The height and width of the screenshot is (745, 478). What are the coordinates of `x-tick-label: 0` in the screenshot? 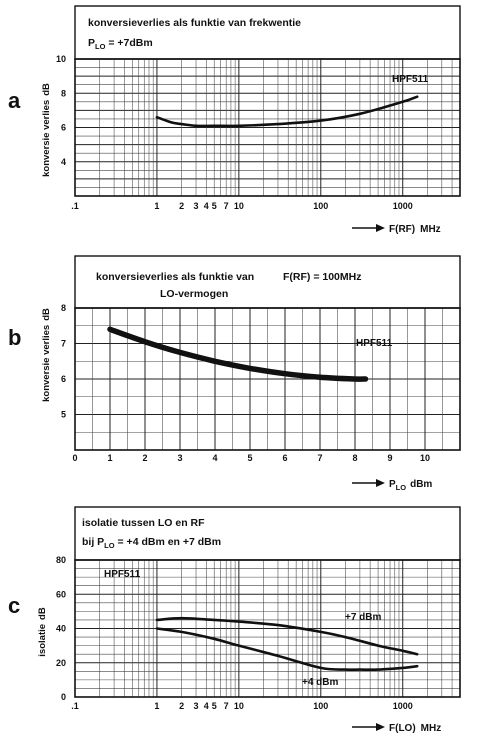 It's located at (74, 458).